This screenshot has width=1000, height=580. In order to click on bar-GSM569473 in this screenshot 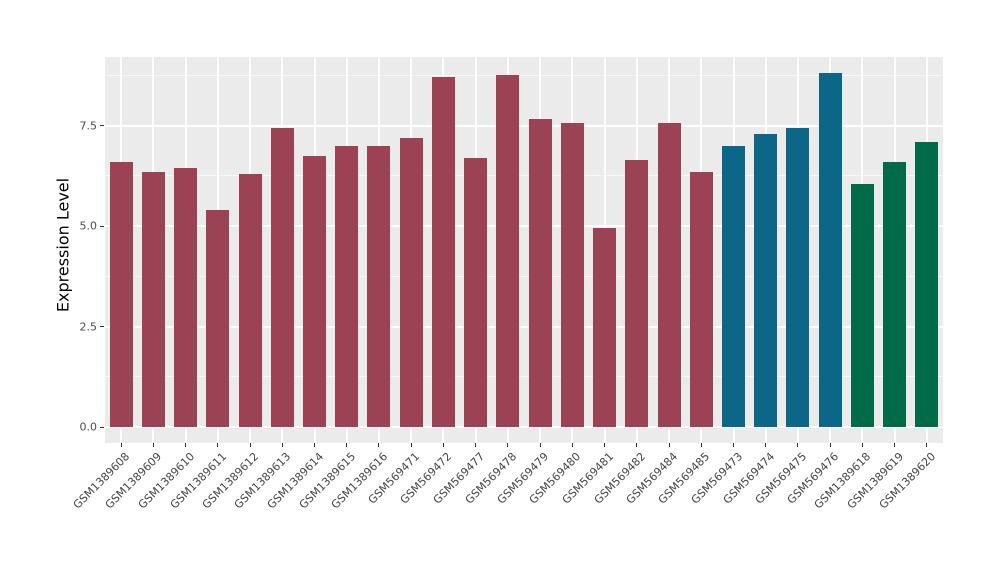, I will do `click(733, 286)`.